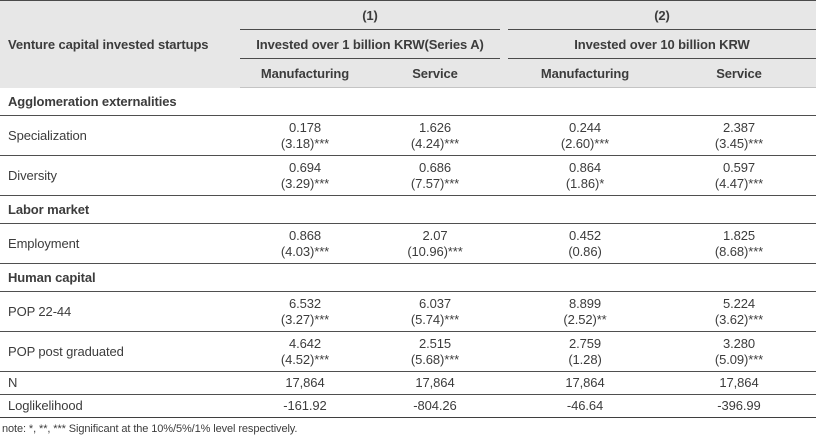 This screenshot has width=816, height=446. What do you see at coordinates (504, 73) in the screenshot?
I see `header-gap-spacer` at bounding box center [504, 73].